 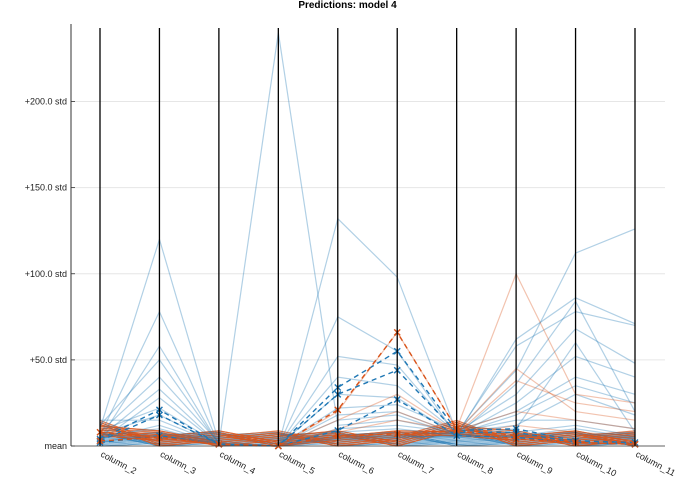 I want to click on x-tick-label: column_8, so click(x=475, y=462).